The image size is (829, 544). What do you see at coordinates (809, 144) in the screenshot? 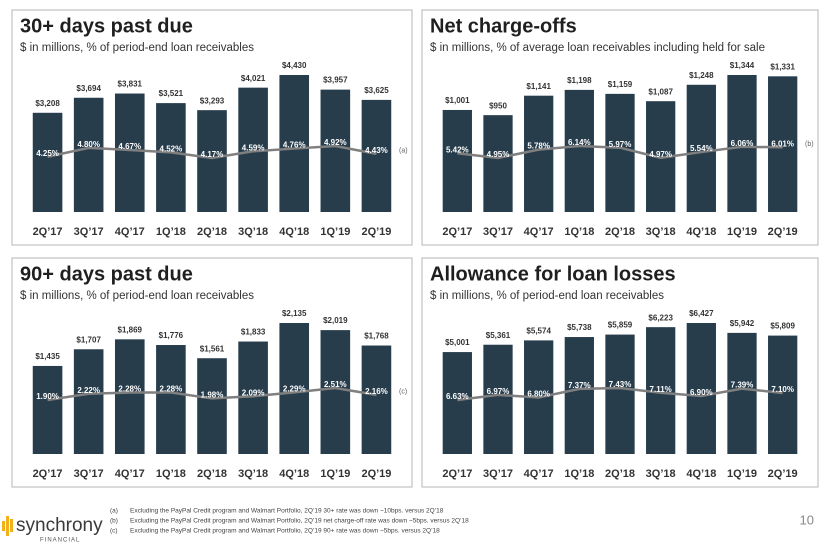
I see `annotation: (b)` at bounding box center [809, 144].